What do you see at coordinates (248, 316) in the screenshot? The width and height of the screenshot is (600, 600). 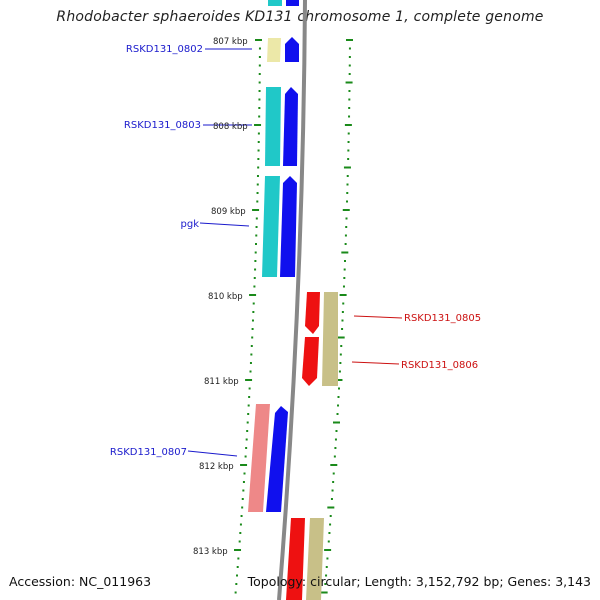 I see `ruler-ticks-left` at bounding box center [248, 316].